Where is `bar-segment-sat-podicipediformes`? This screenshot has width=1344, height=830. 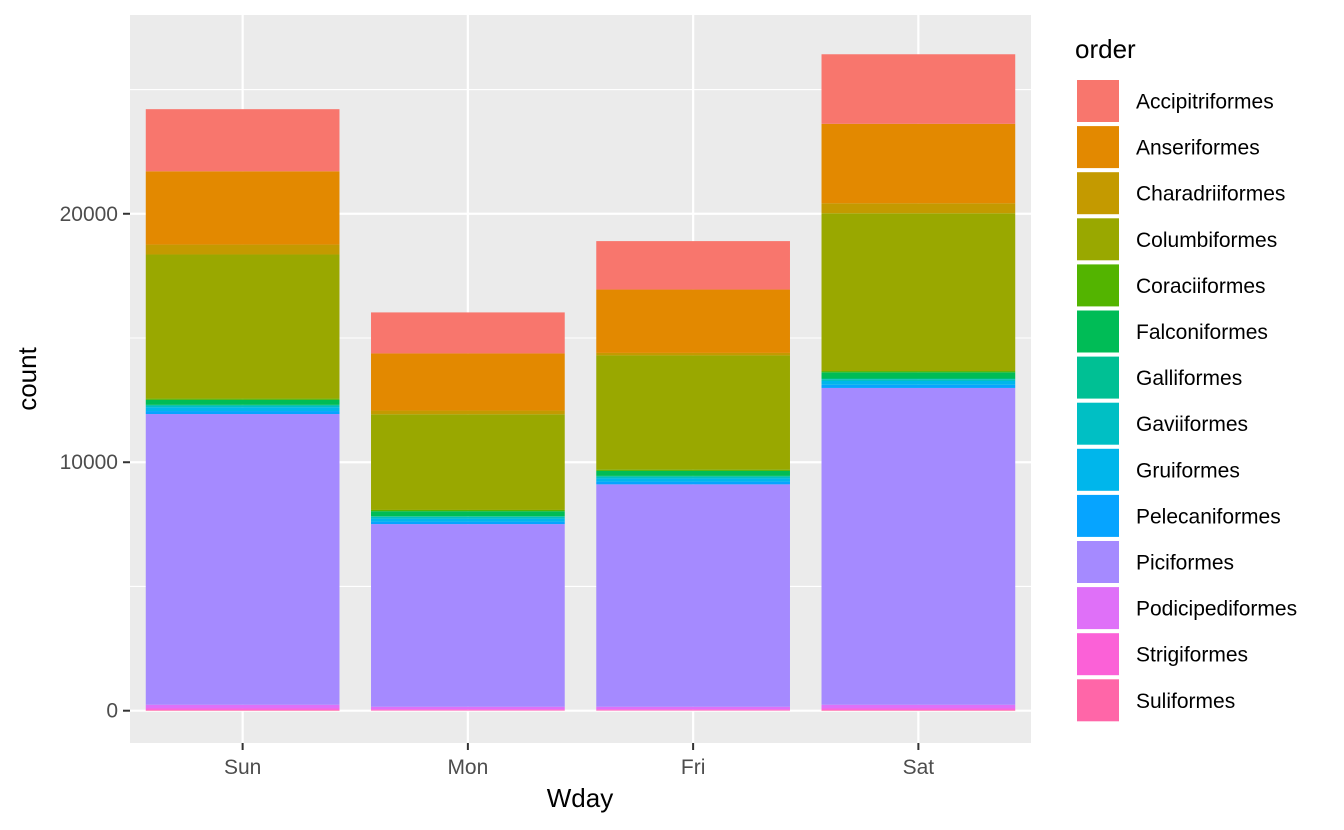 bar-segment-sat-podicipediformes is located at coordinates (918, 706).